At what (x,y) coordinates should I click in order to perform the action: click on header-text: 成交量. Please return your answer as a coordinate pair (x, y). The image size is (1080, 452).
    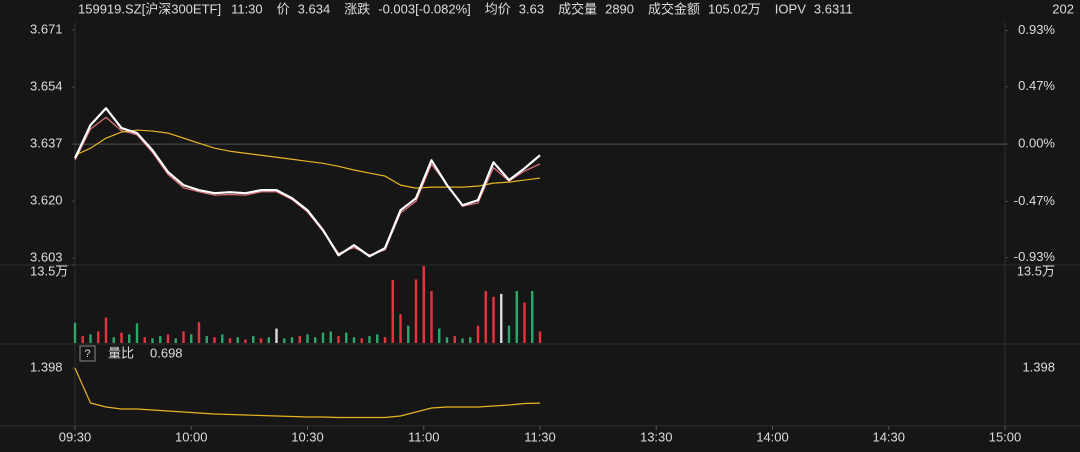
    Looking at the image, I should click on (577, 8).